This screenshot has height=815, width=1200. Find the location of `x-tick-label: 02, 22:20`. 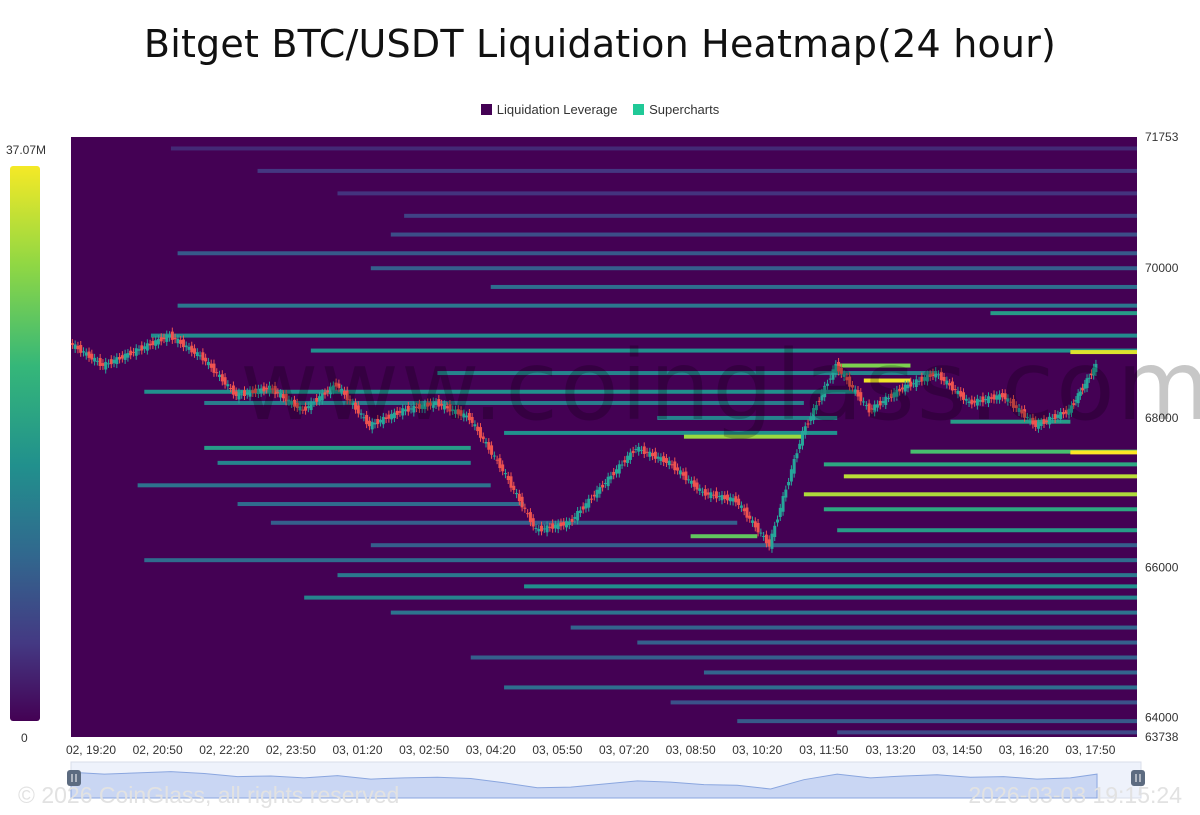

x-tick-label: 02, 22:20 is located at coordinates (224, 750).